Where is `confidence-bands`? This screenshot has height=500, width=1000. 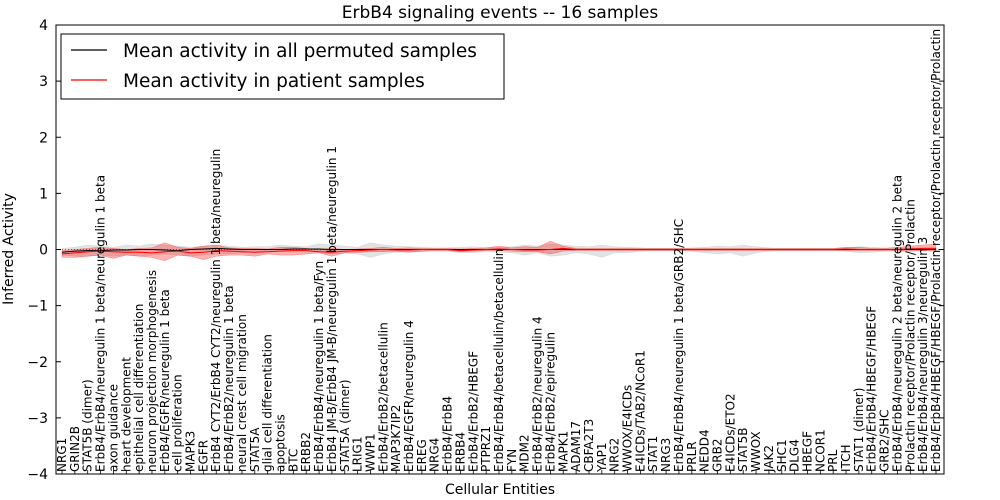
confidence-bands is located at coordinates (499, 250).